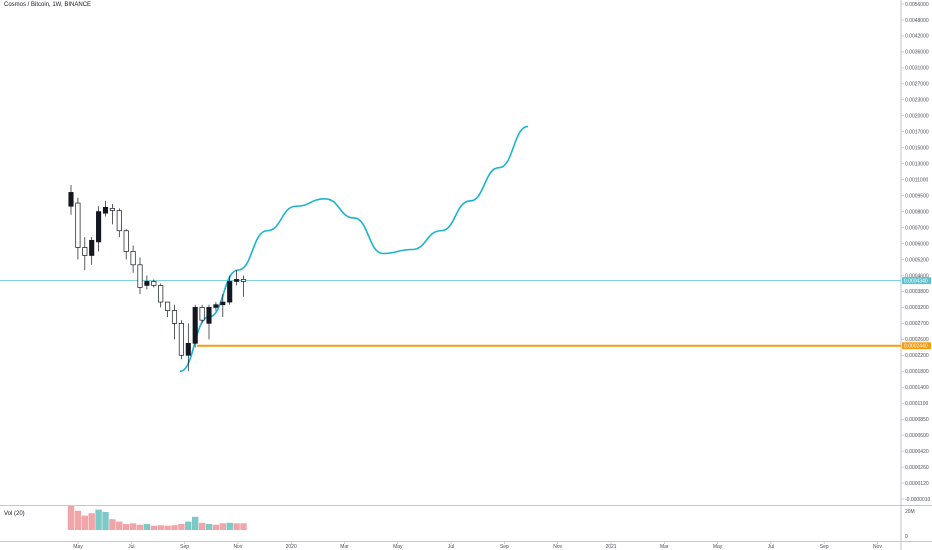 Image resolution: width=932 pixels, height=550 pixels. What do you see at coordinates (157, 278) in the screenshot?
I see `candle-layer` at bounding box center [157, 278].